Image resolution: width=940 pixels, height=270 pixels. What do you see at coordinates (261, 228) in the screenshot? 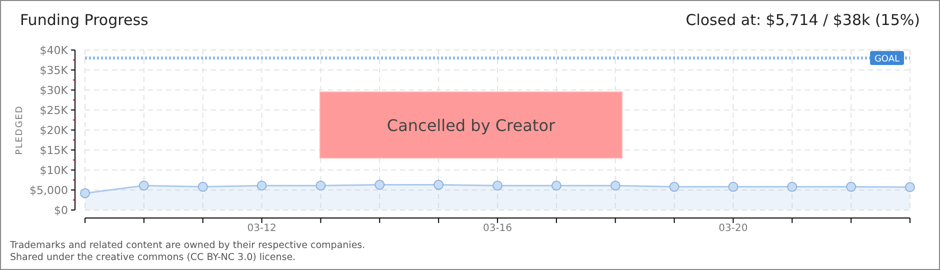
I see `x-tick-label: 03-12` at bounding box center [261, 228].